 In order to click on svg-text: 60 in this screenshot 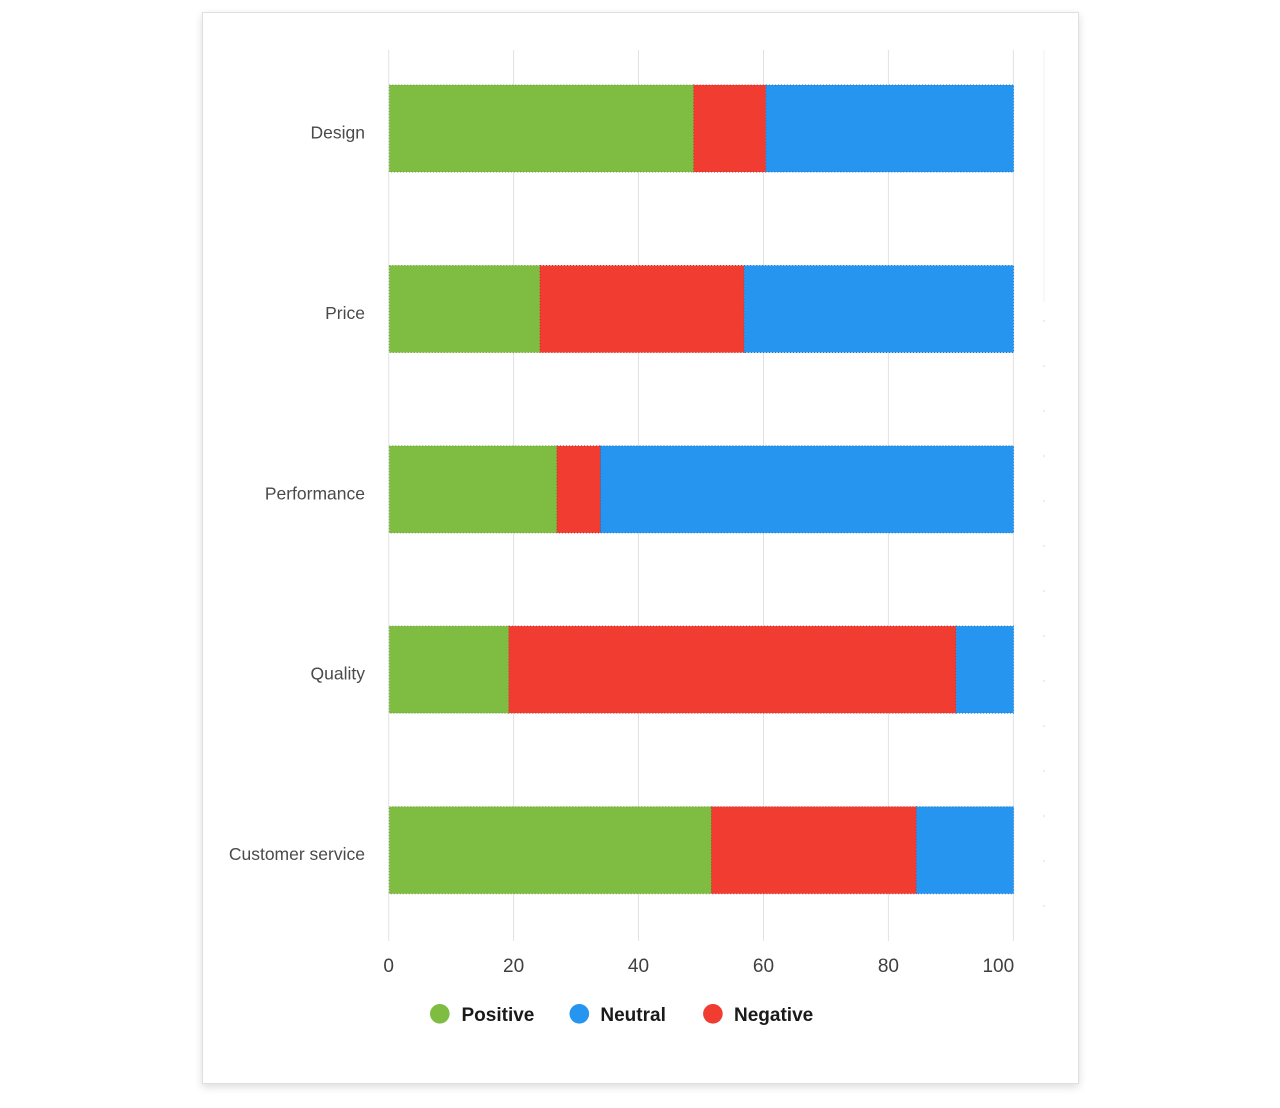, I will do `click(763, 966)`.